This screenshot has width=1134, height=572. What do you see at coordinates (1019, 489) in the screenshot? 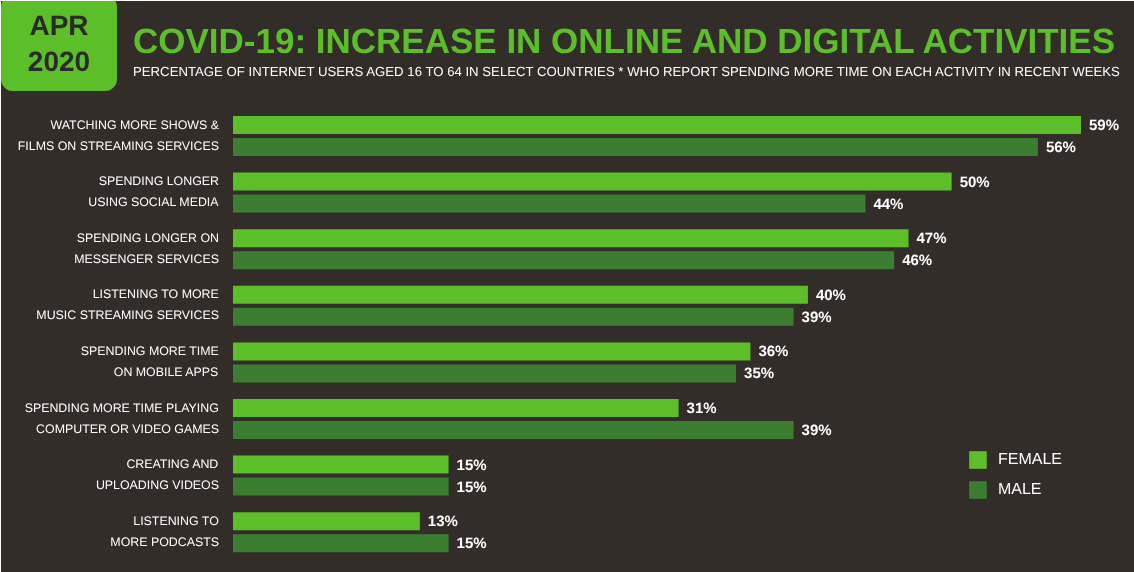
I see `legend-label: MALE` at bounding box center [1019, 489].